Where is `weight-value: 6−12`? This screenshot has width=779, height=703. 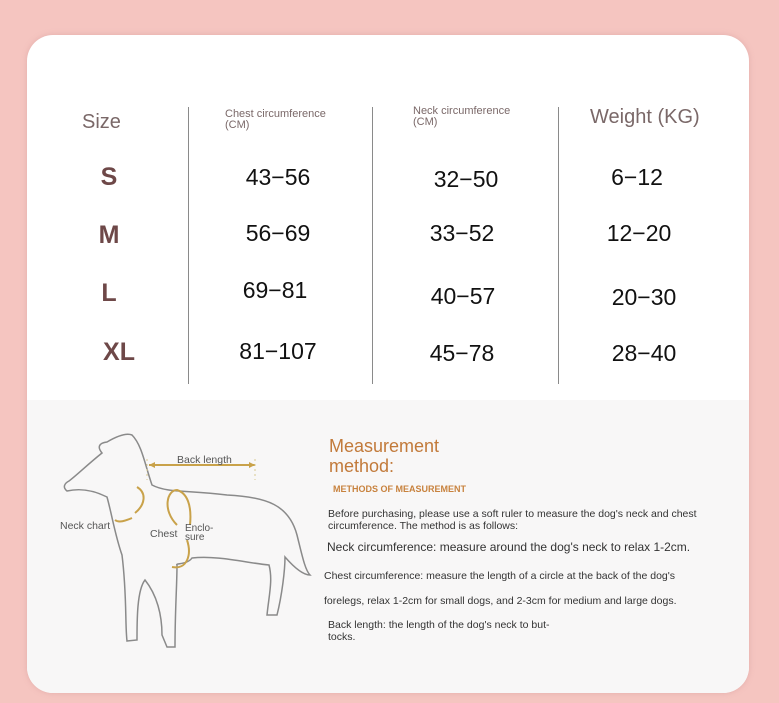
weight-value: 6−12 is located at coordinates (637, 177).